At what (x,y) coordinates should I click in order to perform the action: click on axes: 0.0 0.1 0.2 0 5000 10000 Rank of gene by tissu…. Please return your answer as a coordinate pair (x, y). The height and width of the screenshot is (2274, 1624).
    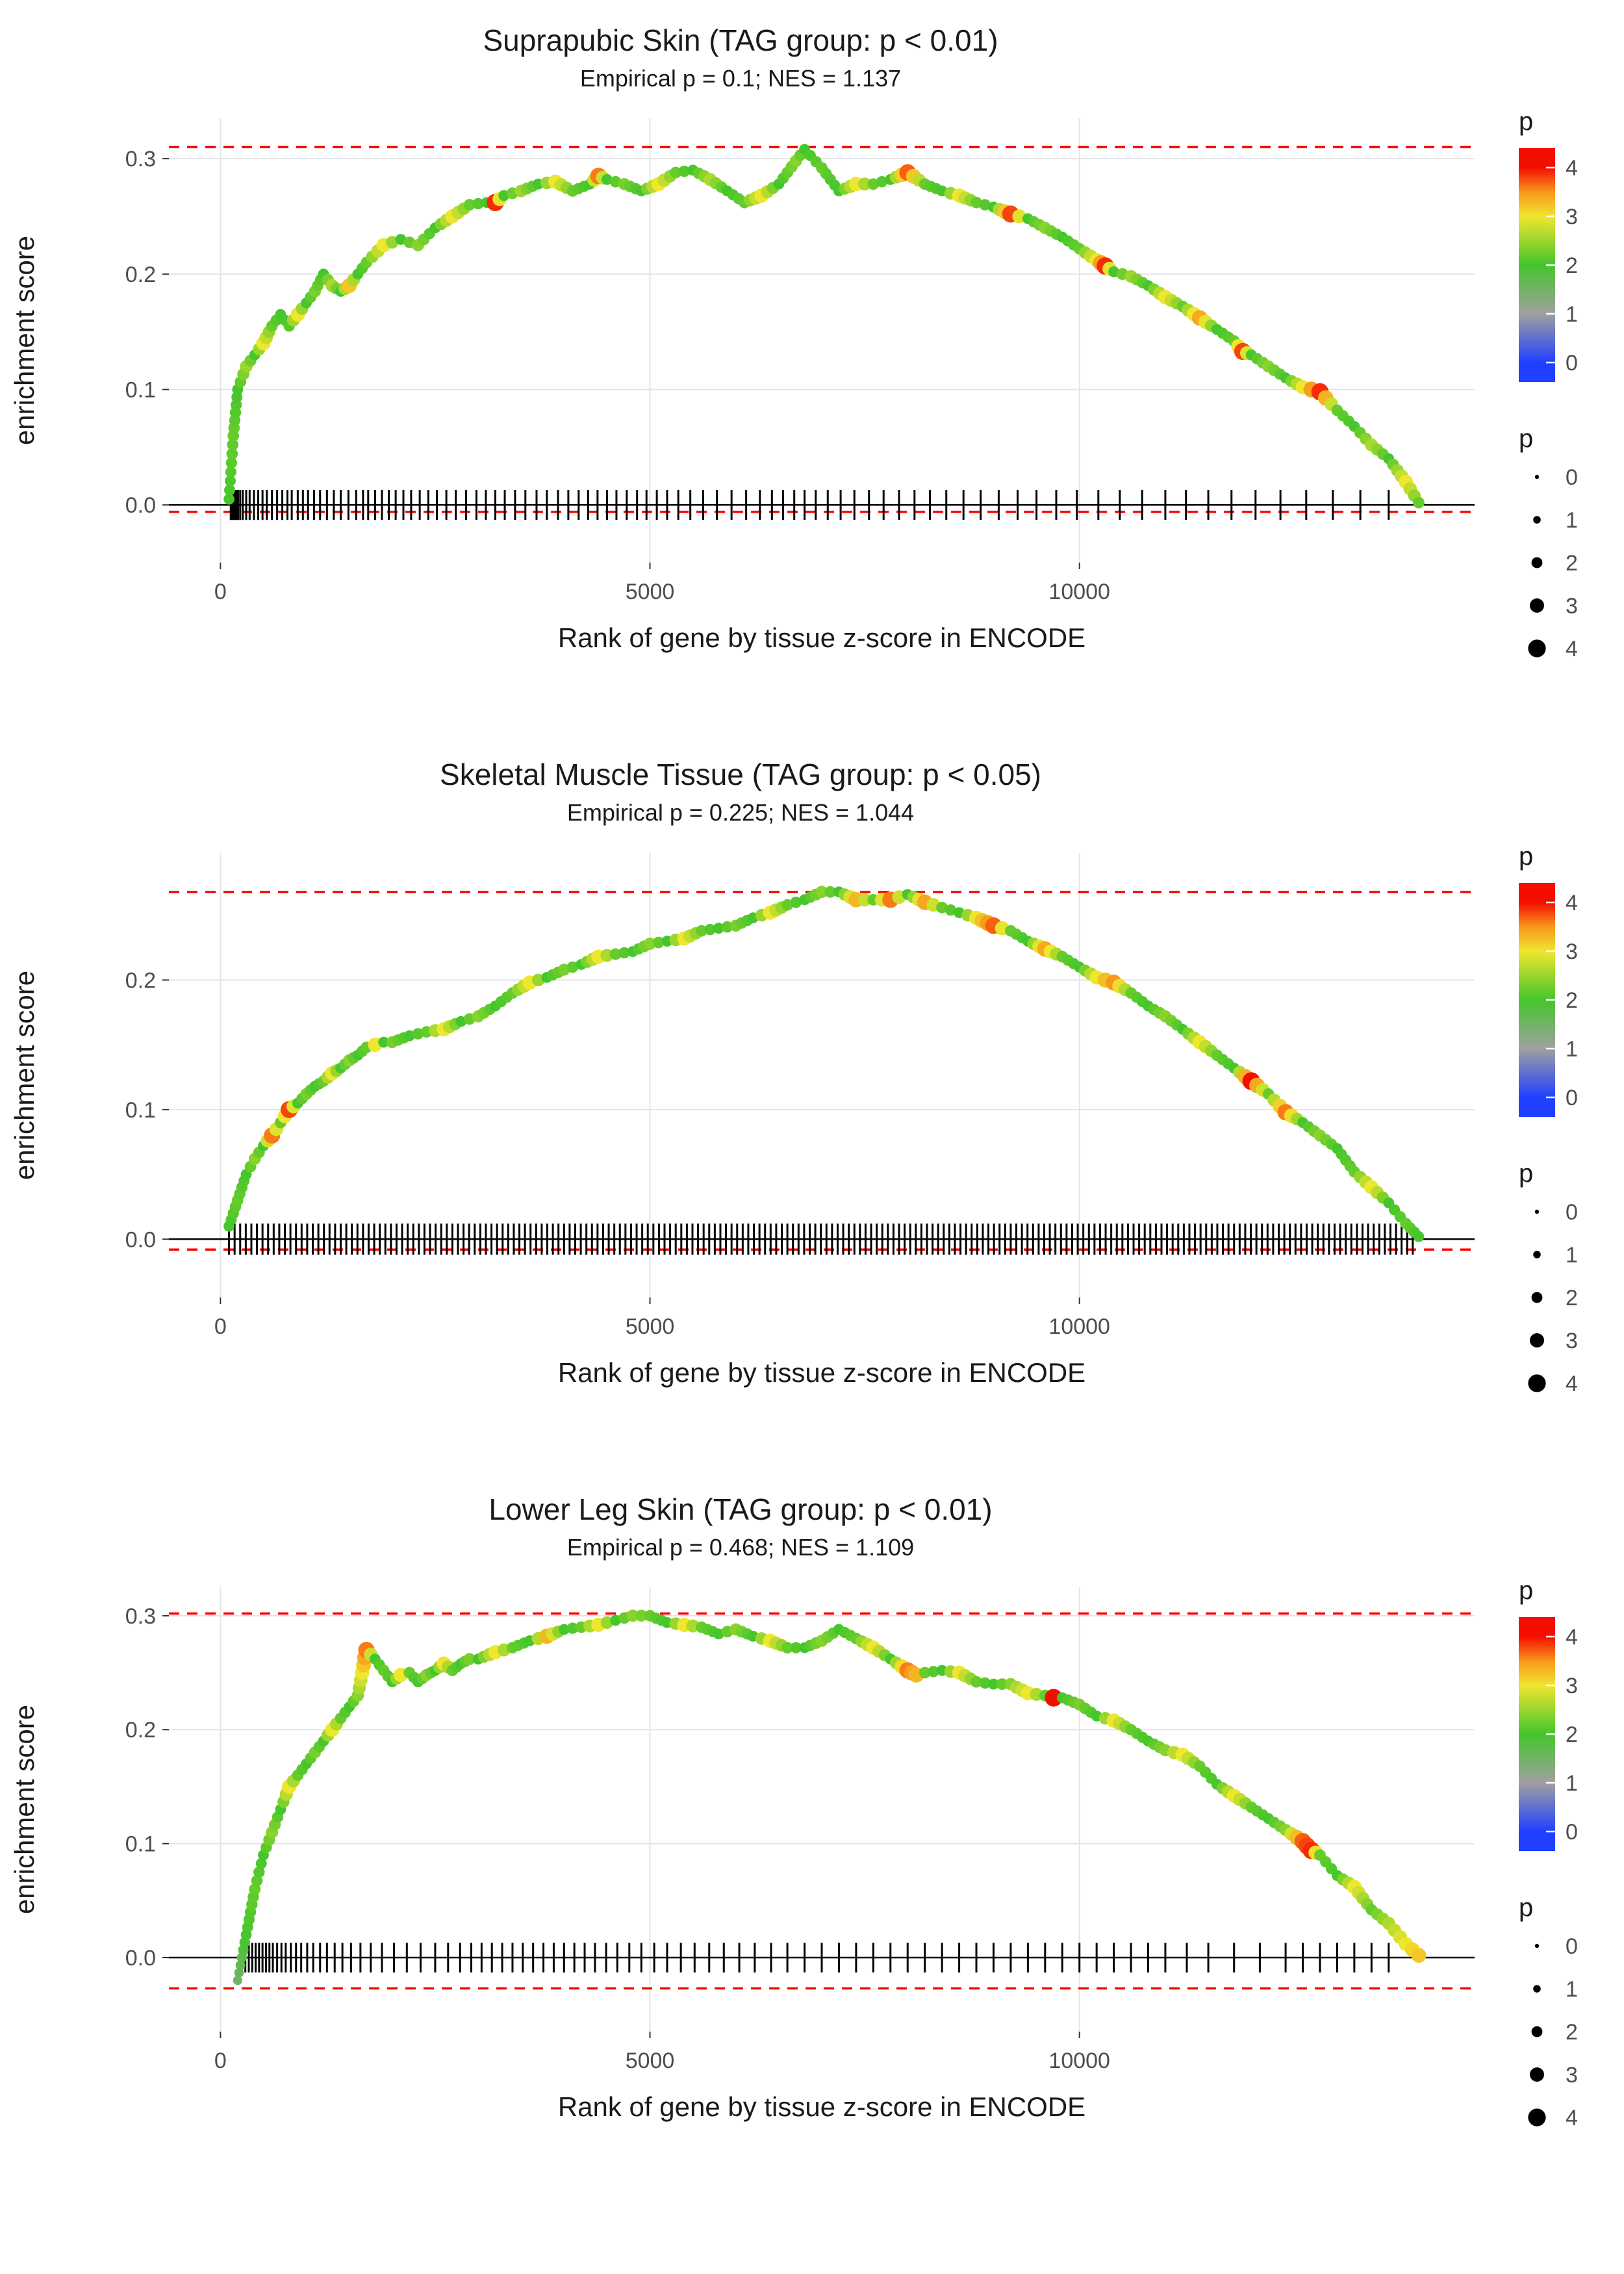
    Looking at the image, I should click on (559, 1178).